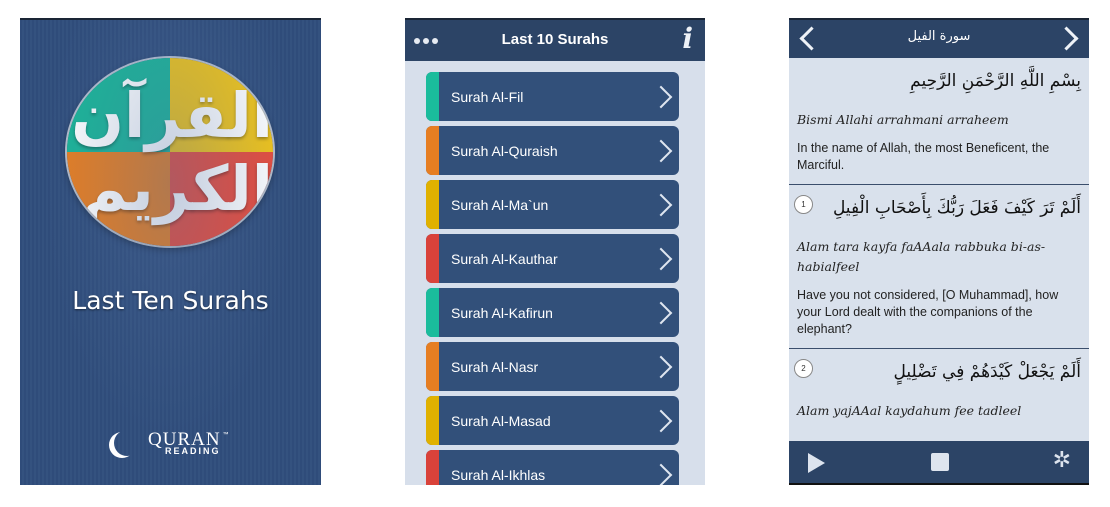 The height and width of the screenshot is (507, 1110). I want to click on brand-name: QURAN, so click(184, 439).